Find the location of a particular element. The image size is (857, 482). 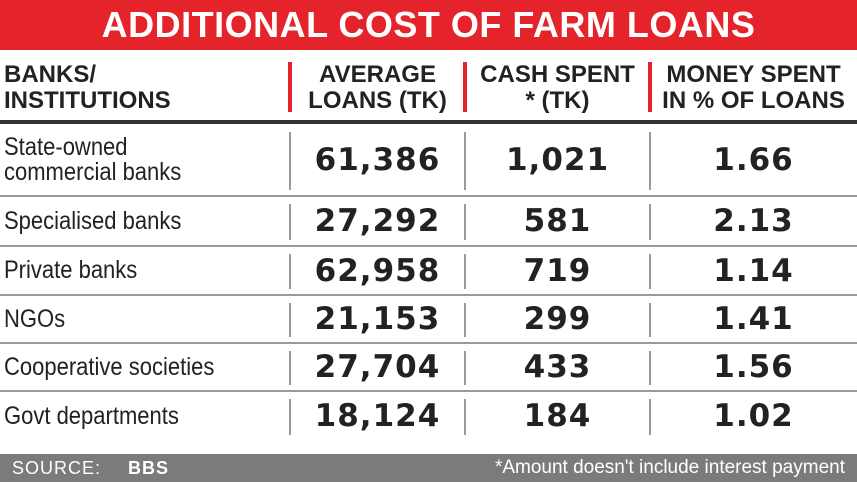

cell-value: 1.02 is located at coordinates (753, 416).